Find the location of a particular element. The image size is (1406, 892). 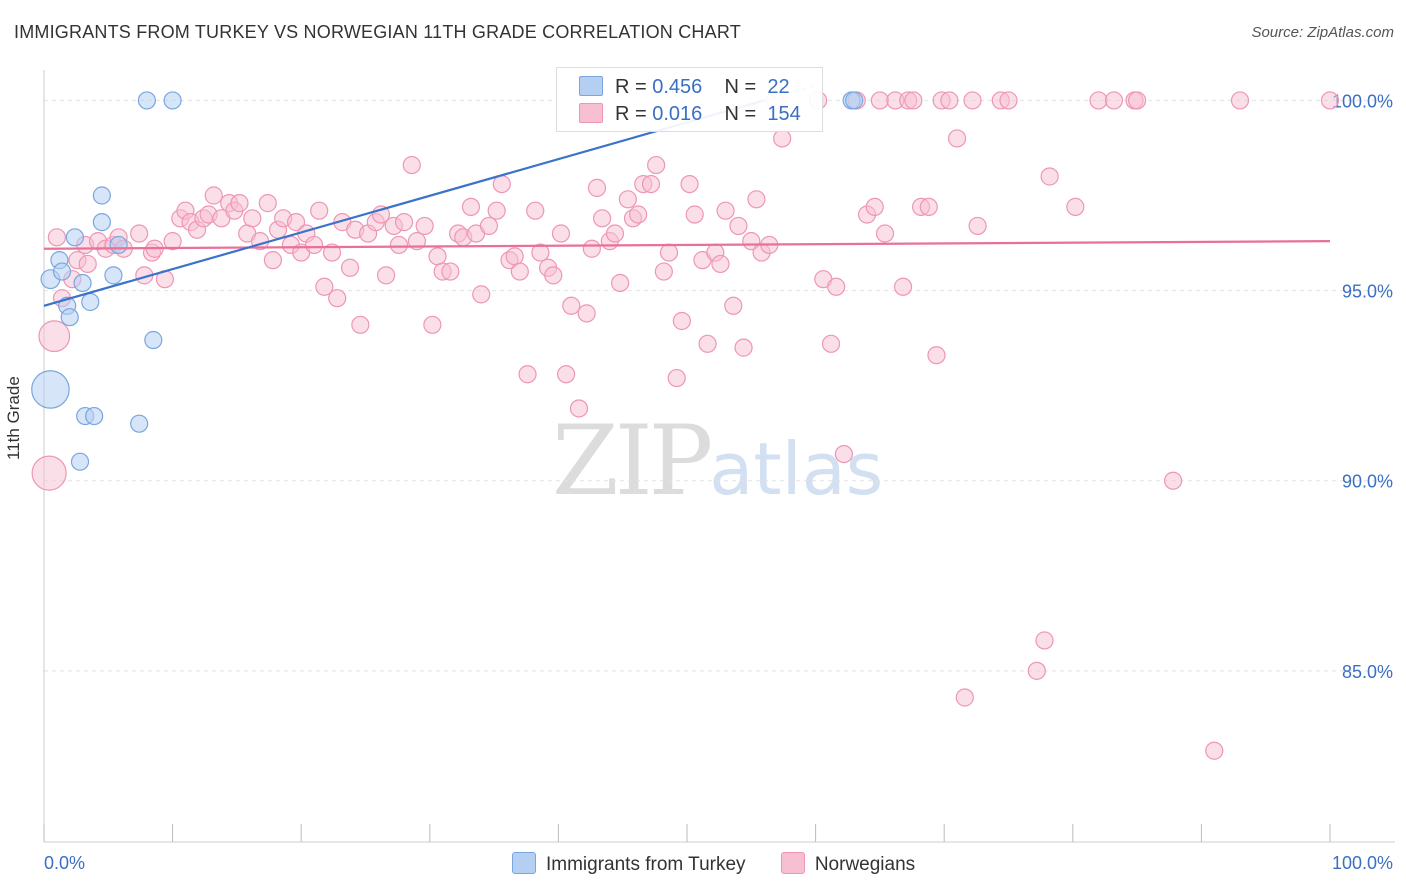

legend-r-value-turkey: 0.456 is located at coordinates (677, 87).